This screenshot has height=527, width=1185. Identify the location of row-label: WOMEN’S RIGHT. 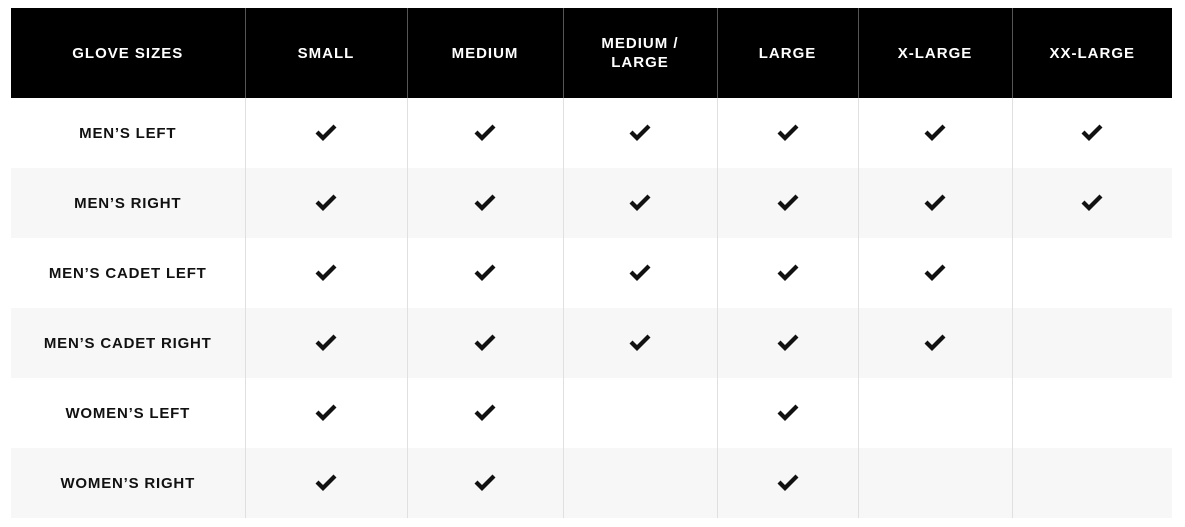
(128, 483).